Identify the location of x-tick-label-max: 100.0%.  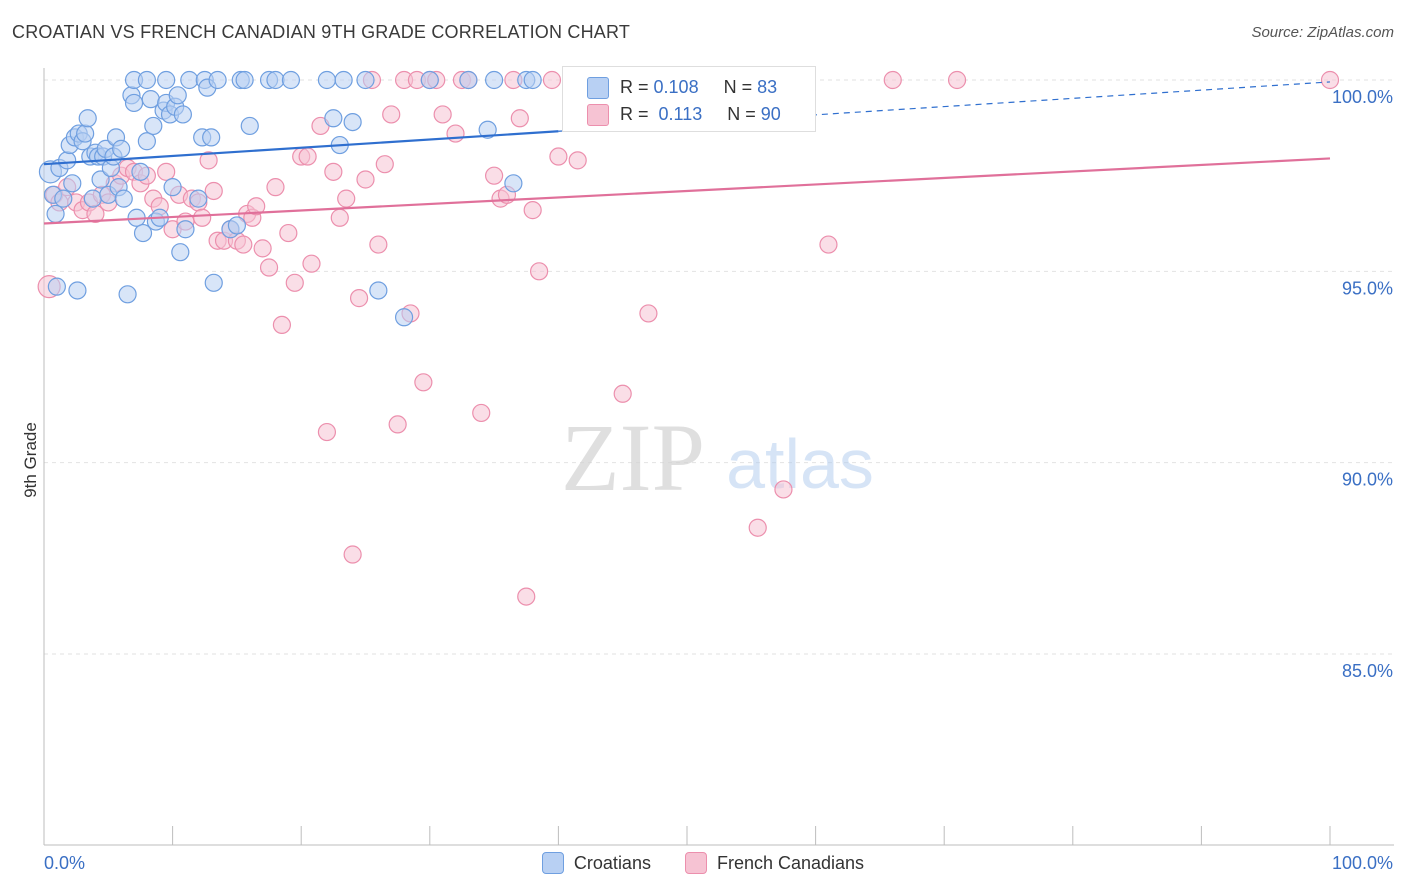
(1362, 863).